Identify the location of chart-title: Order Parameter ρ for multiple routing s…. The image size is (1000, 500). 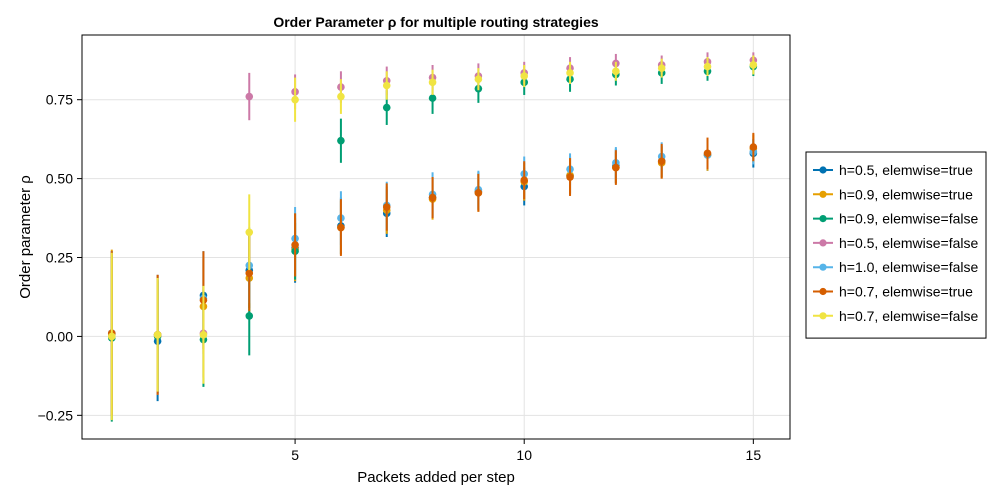
(436, 22).